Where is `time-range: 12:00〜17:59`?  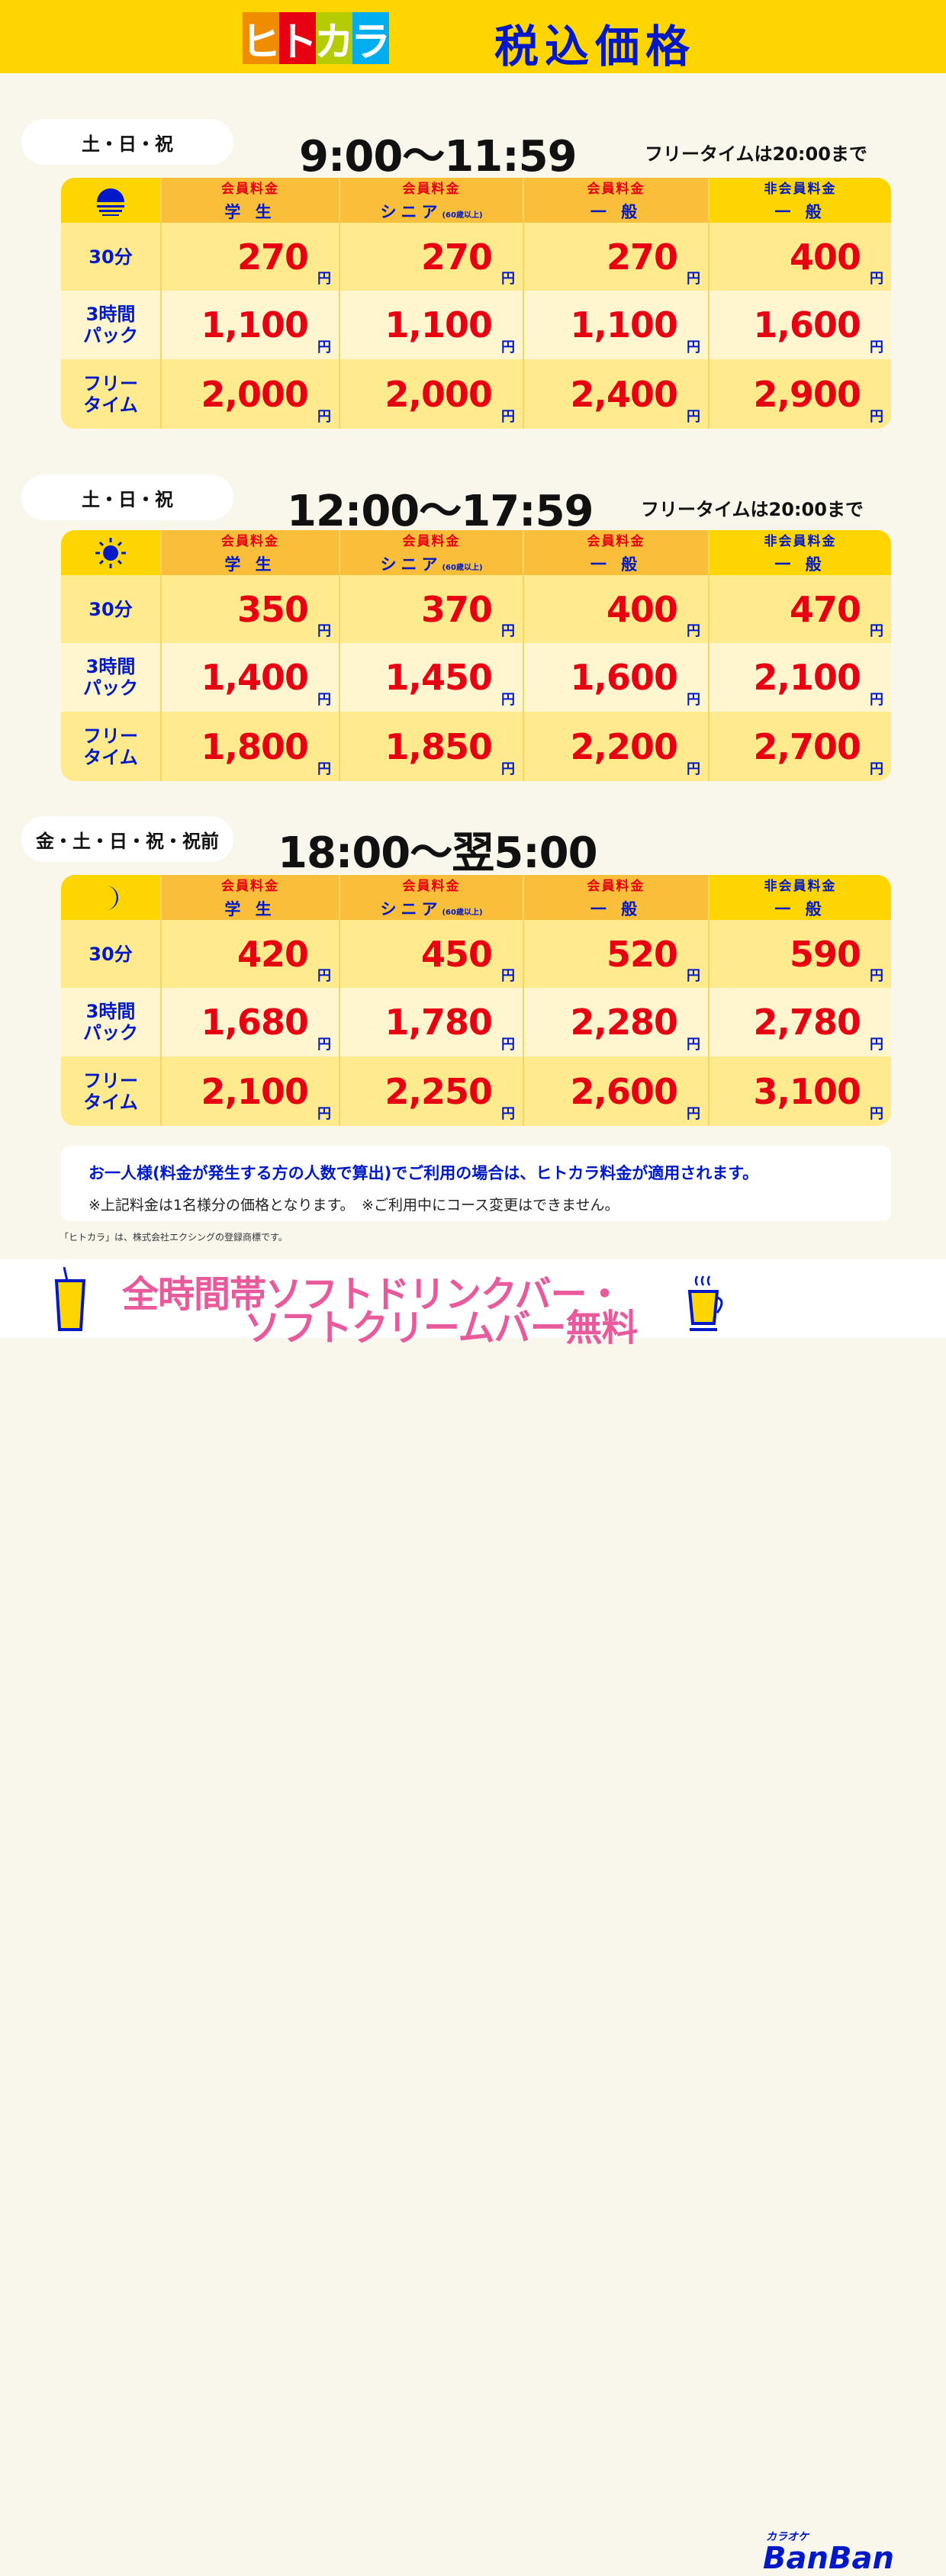 time-range: 12:00〜17:59 is located at coordinates (441, 512).